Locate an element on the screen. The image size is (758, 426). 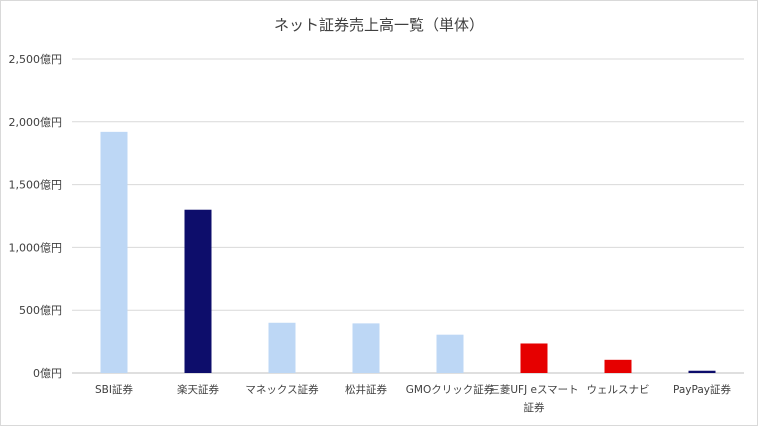
x-tick-label: 松井証券 is located at coordinates (366, 389).